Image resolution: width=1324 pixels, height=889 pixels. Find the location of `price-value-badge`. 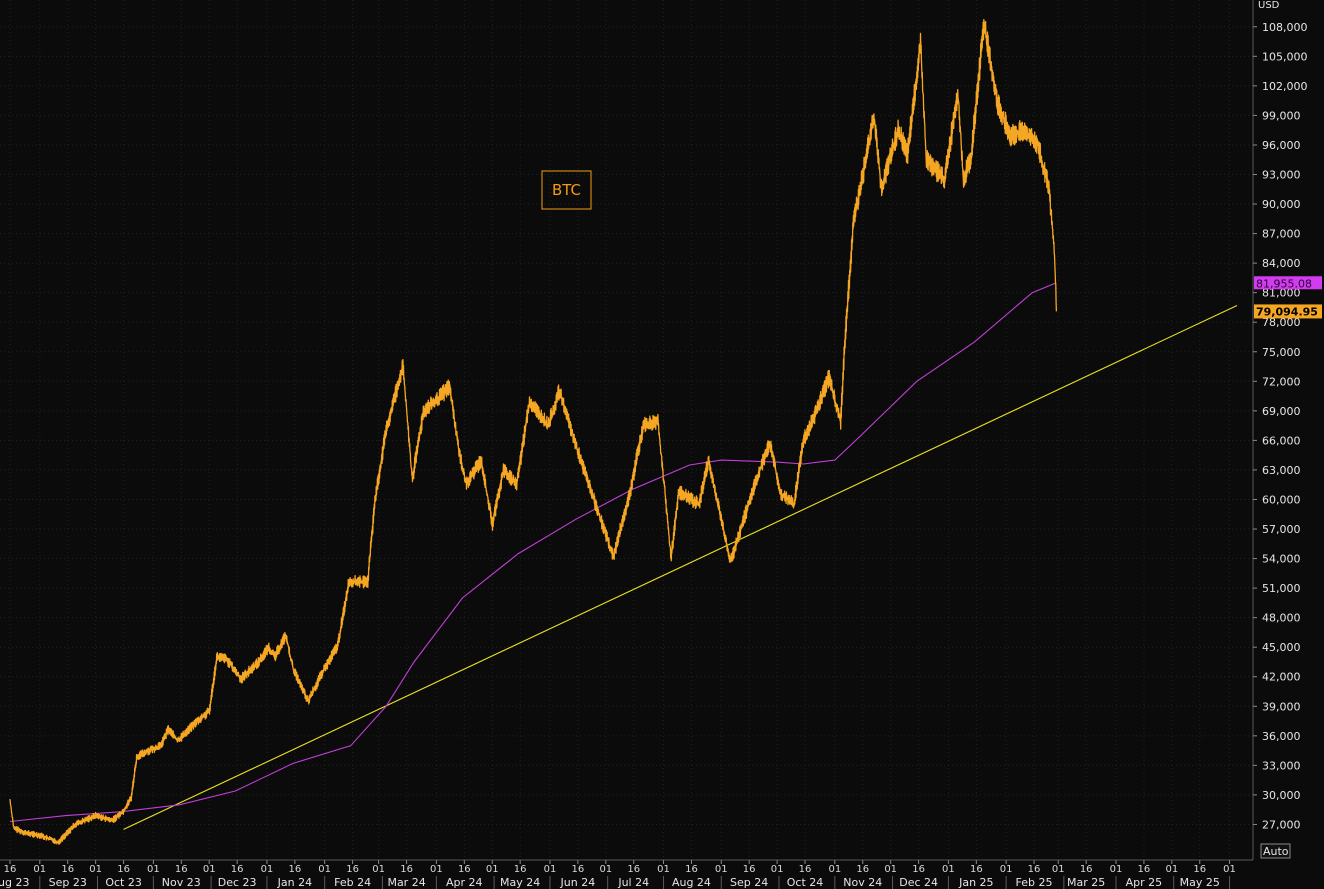

price-value-badge is located at coordinates (1288, 311).